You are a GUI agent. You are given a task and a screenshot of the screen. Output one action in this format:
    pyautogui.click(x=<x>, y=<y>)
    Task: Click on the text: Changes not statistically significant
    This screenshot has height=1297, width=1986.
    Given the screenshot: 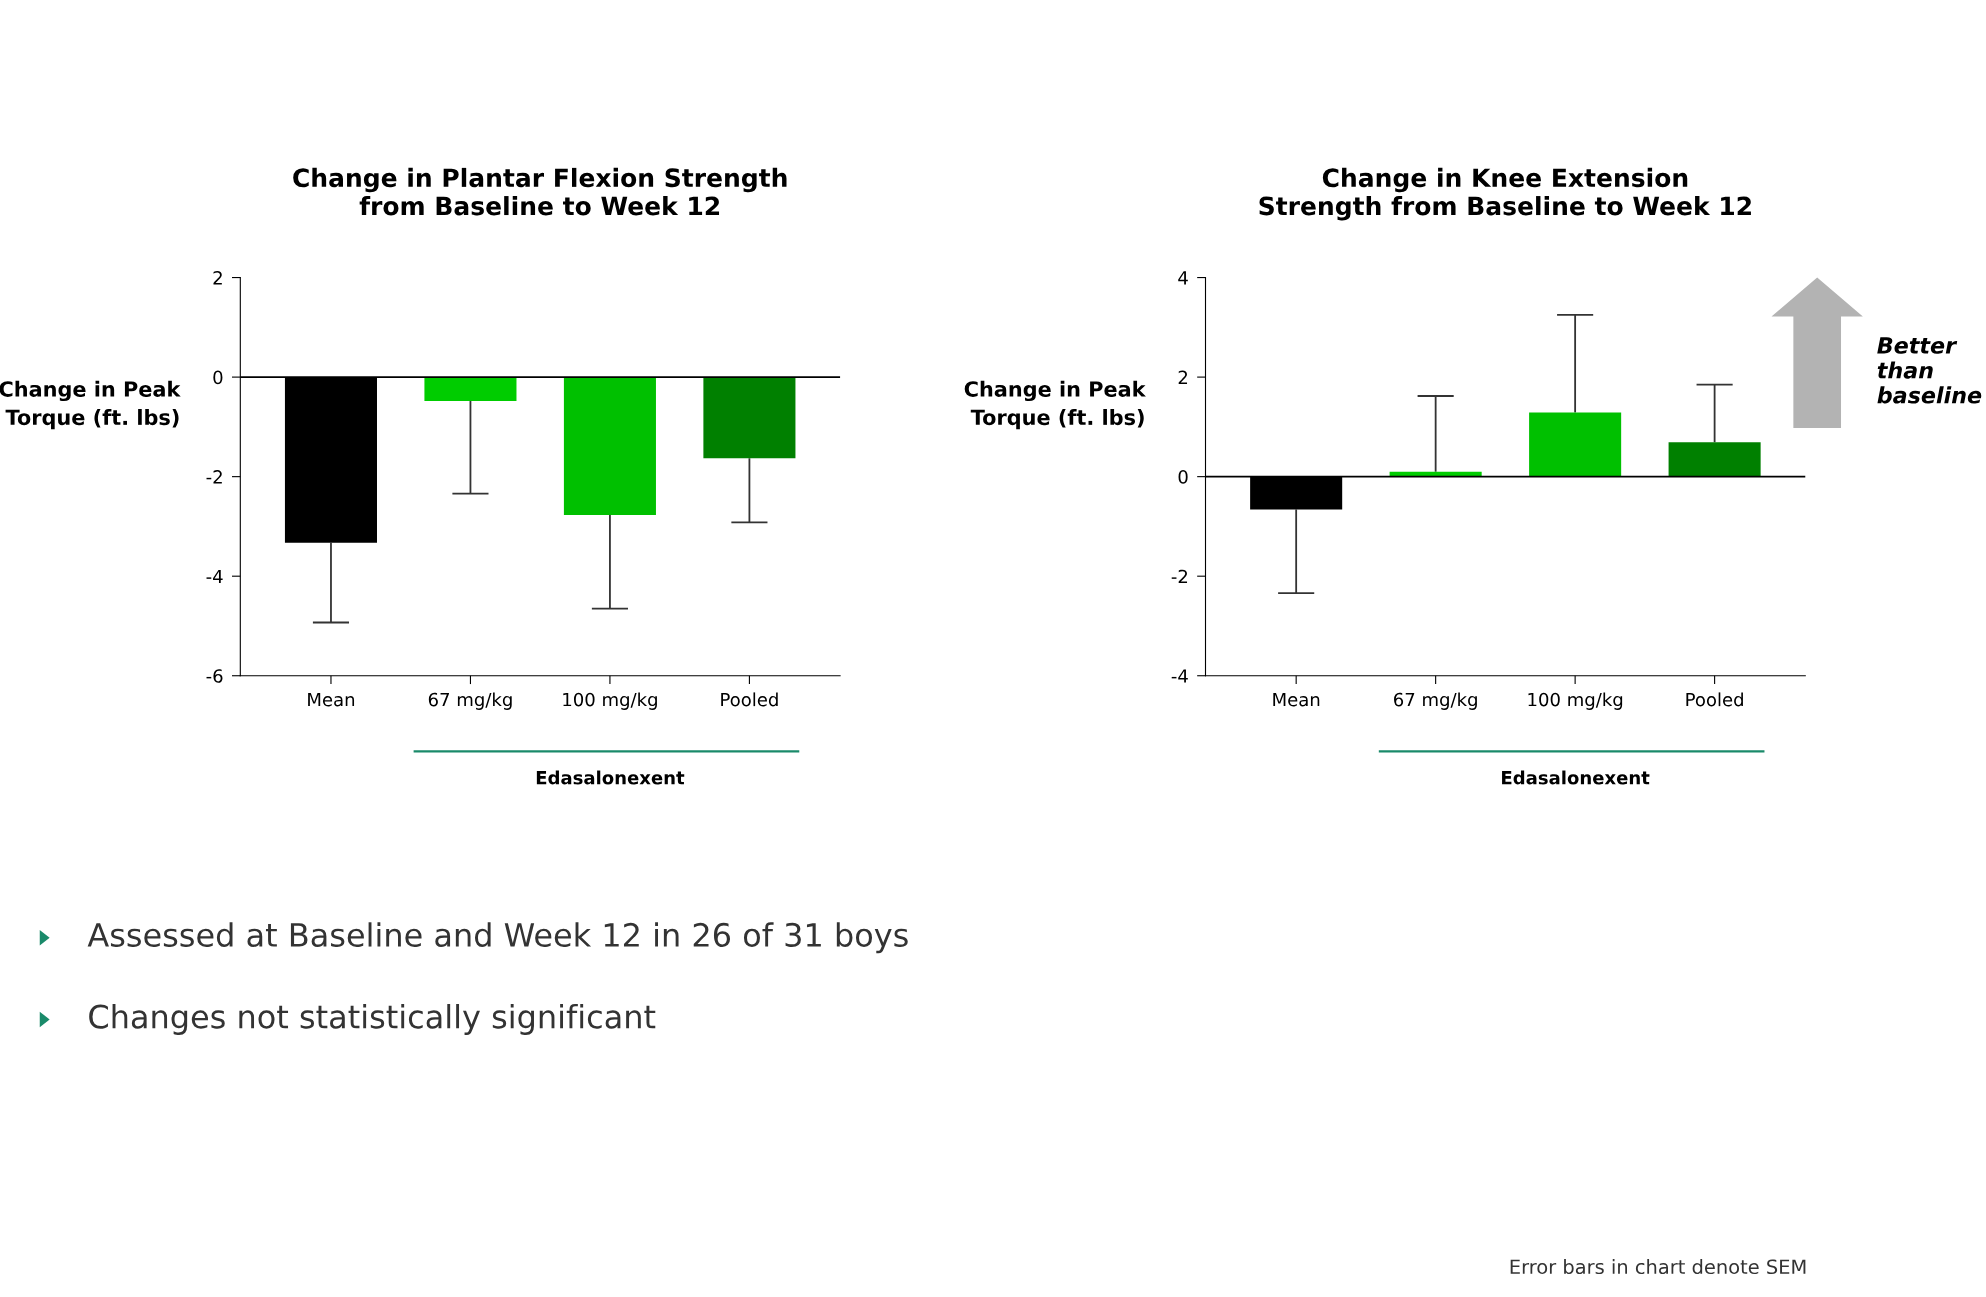 What is the action you would take?
    pyautogui.click(x=372, y=1019)
    